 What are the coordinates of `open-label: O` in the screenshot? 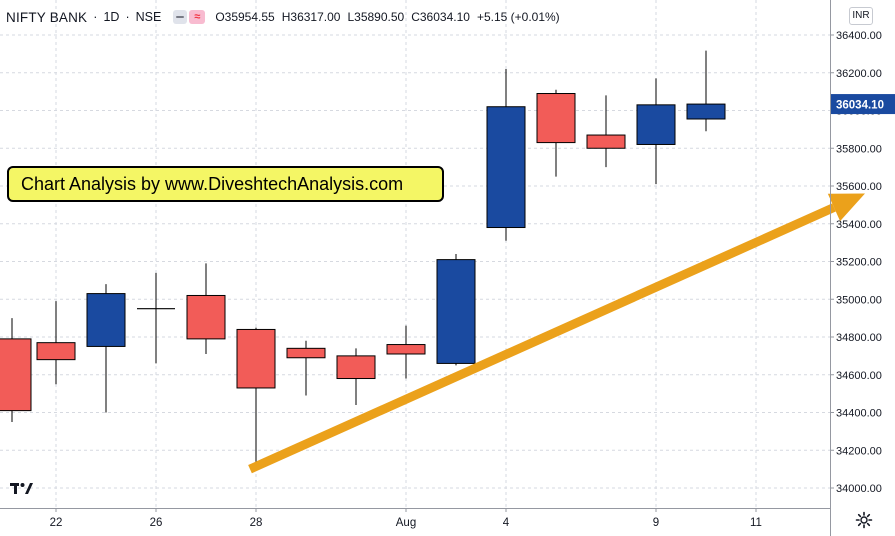 It's located at (220, 17).